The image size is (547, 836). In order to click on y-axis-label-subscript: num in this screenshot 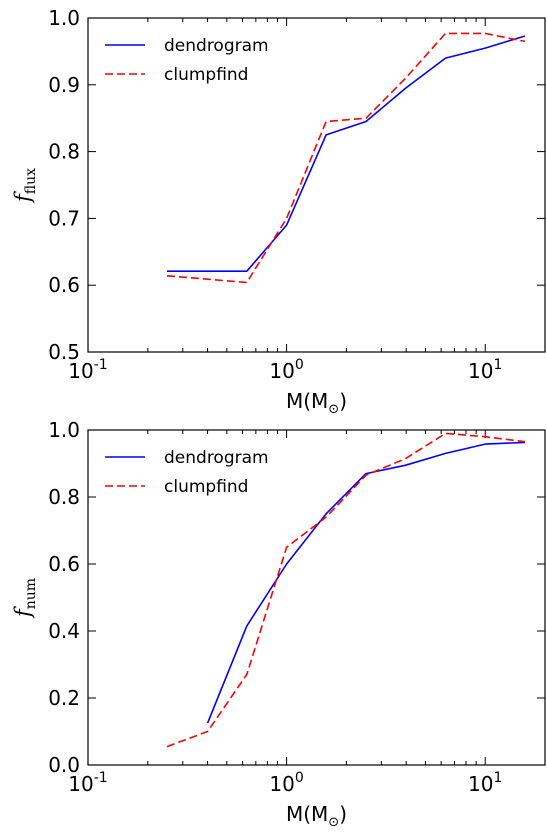, I will do `click(31, 593)`.